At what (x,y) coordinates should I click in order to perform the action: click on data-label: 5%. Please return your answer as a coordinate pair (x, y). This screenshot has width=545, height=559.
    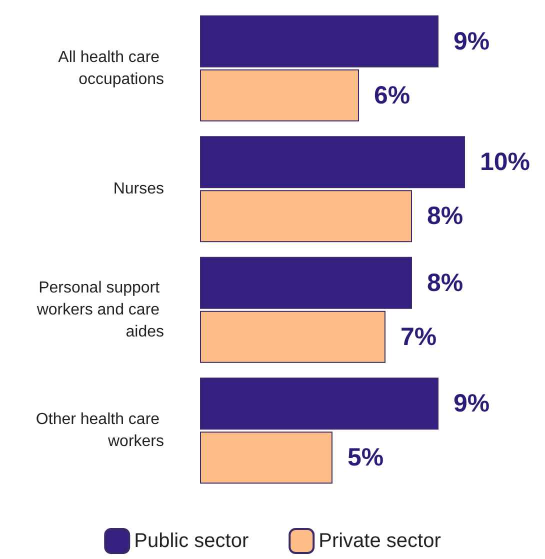
    Looking at the image, I should click on (366, 458).